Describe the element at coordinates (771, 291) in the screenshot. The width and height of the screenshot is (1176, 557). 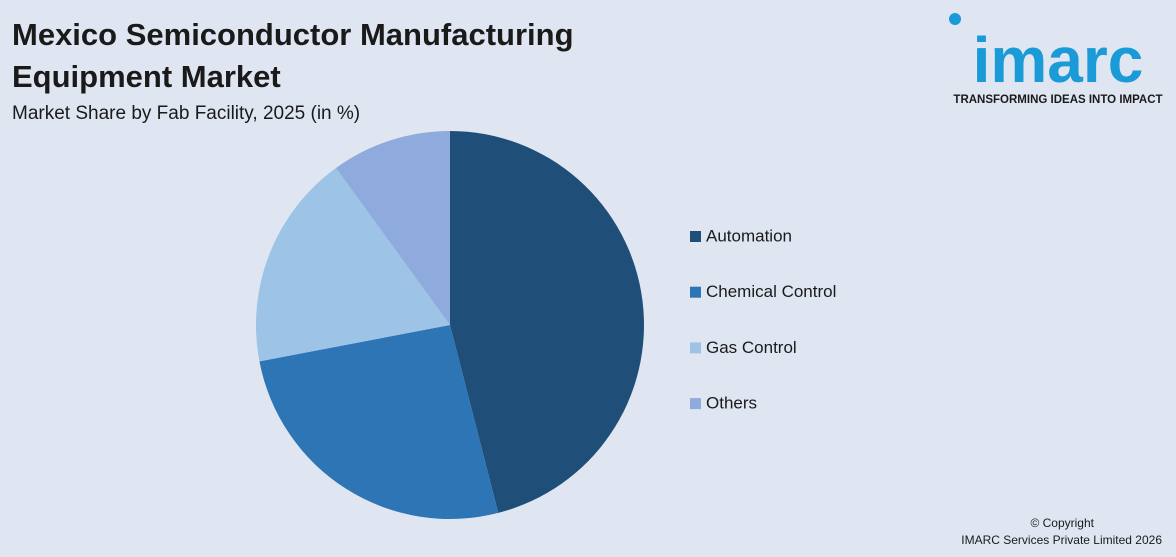
I see `legend-label: Chemical Control` at that location.